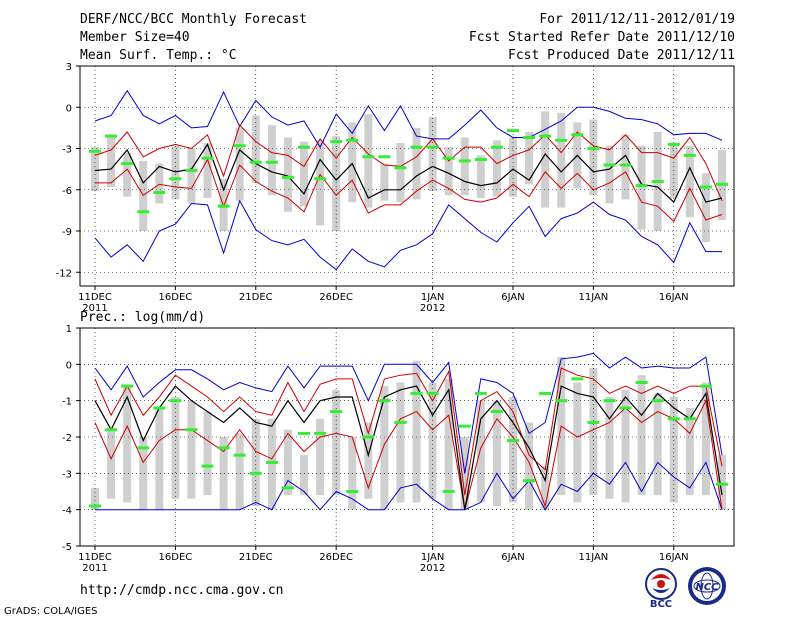  Describe the element at coordinates (67, 547) in the screenshot. I see `y-tick-label: -5` at that location.